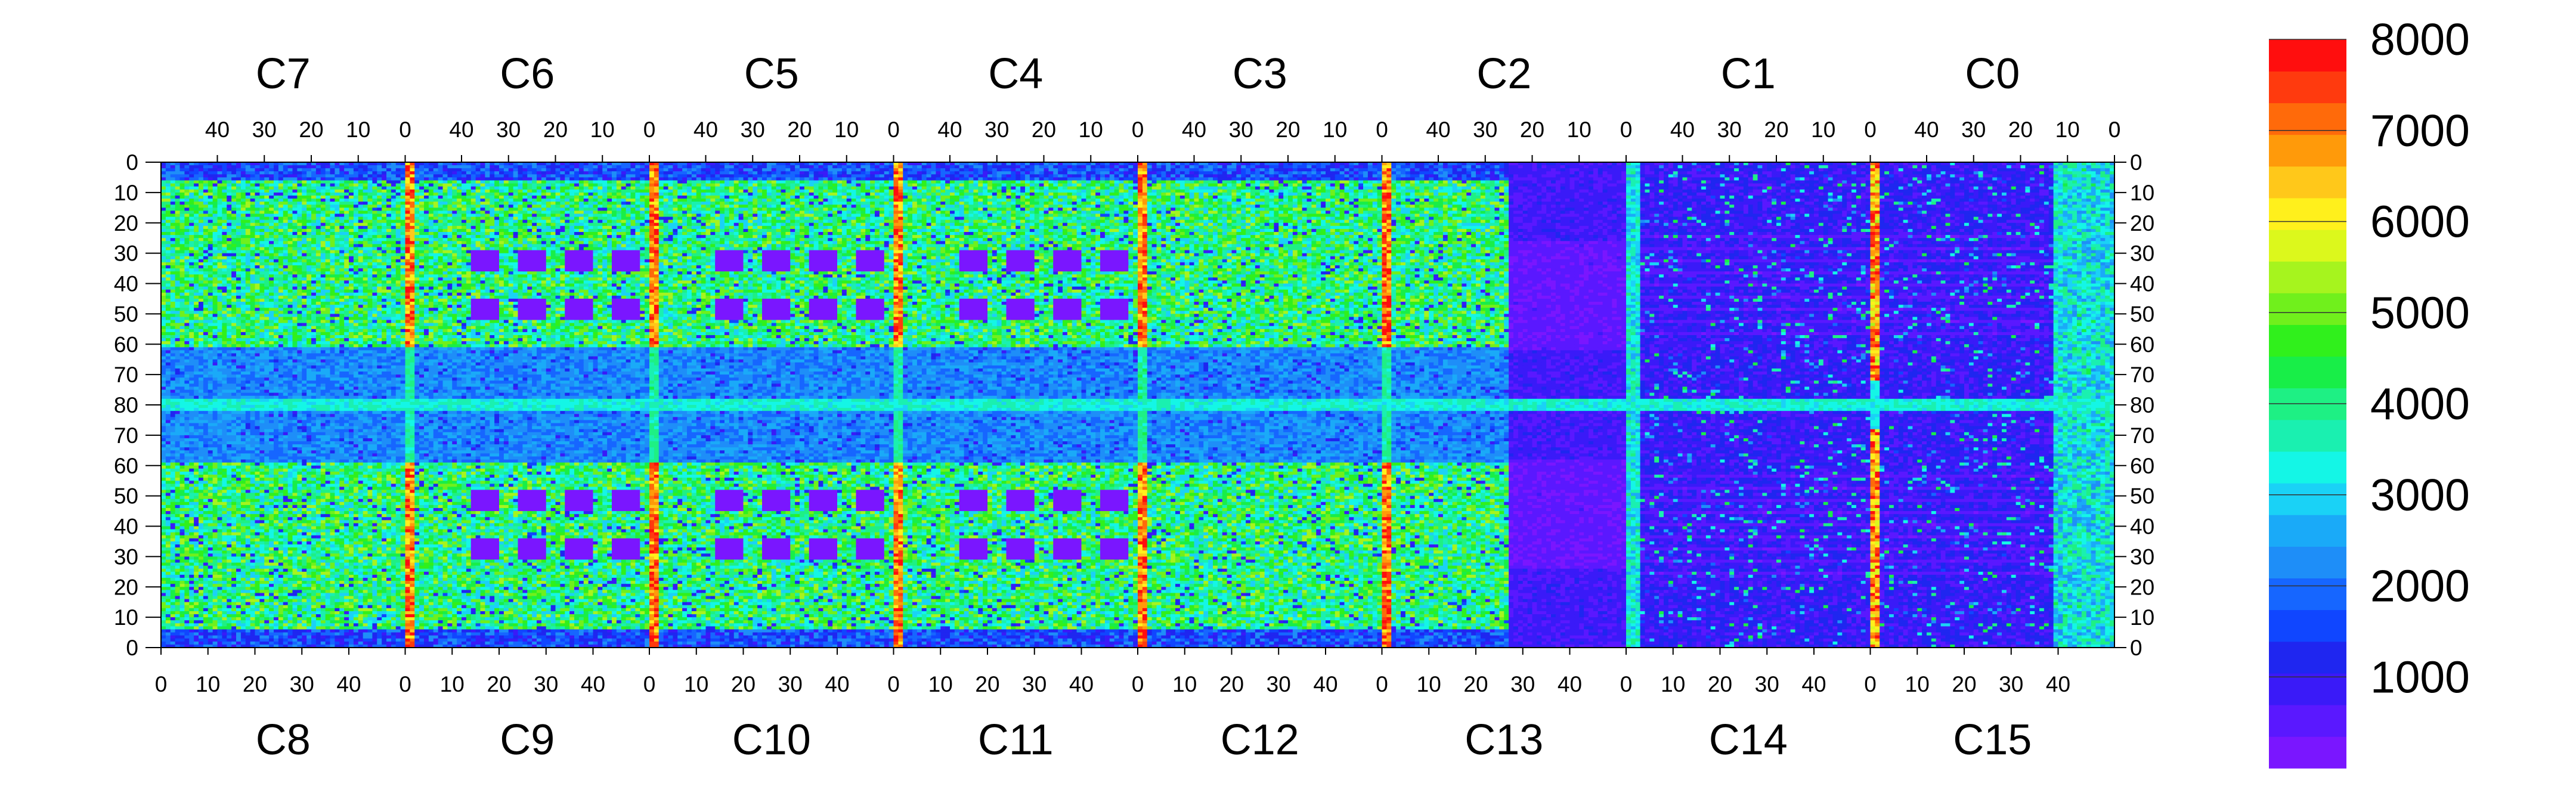  I want to click on y-tick-label-left: 70, so click(126, 436).